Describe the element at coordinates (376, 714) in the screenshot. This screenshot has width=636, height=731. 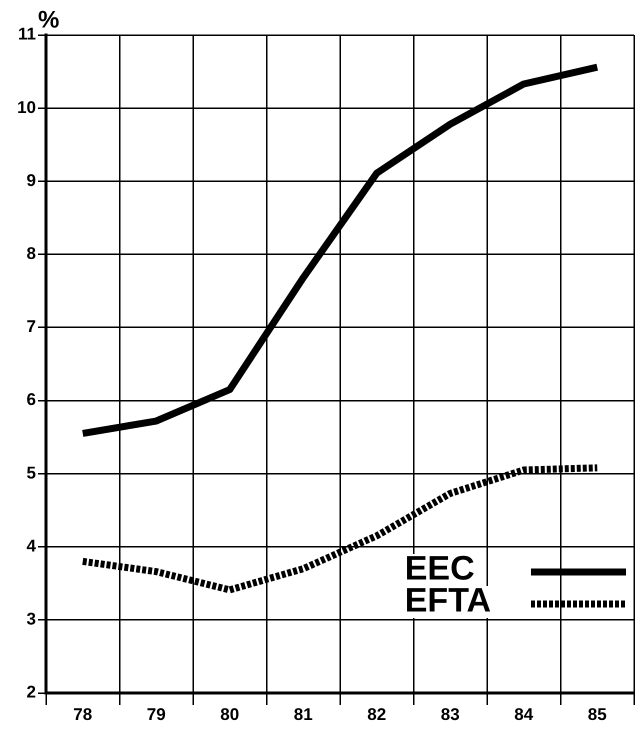
I see `x-tick-label: 82` at that location.